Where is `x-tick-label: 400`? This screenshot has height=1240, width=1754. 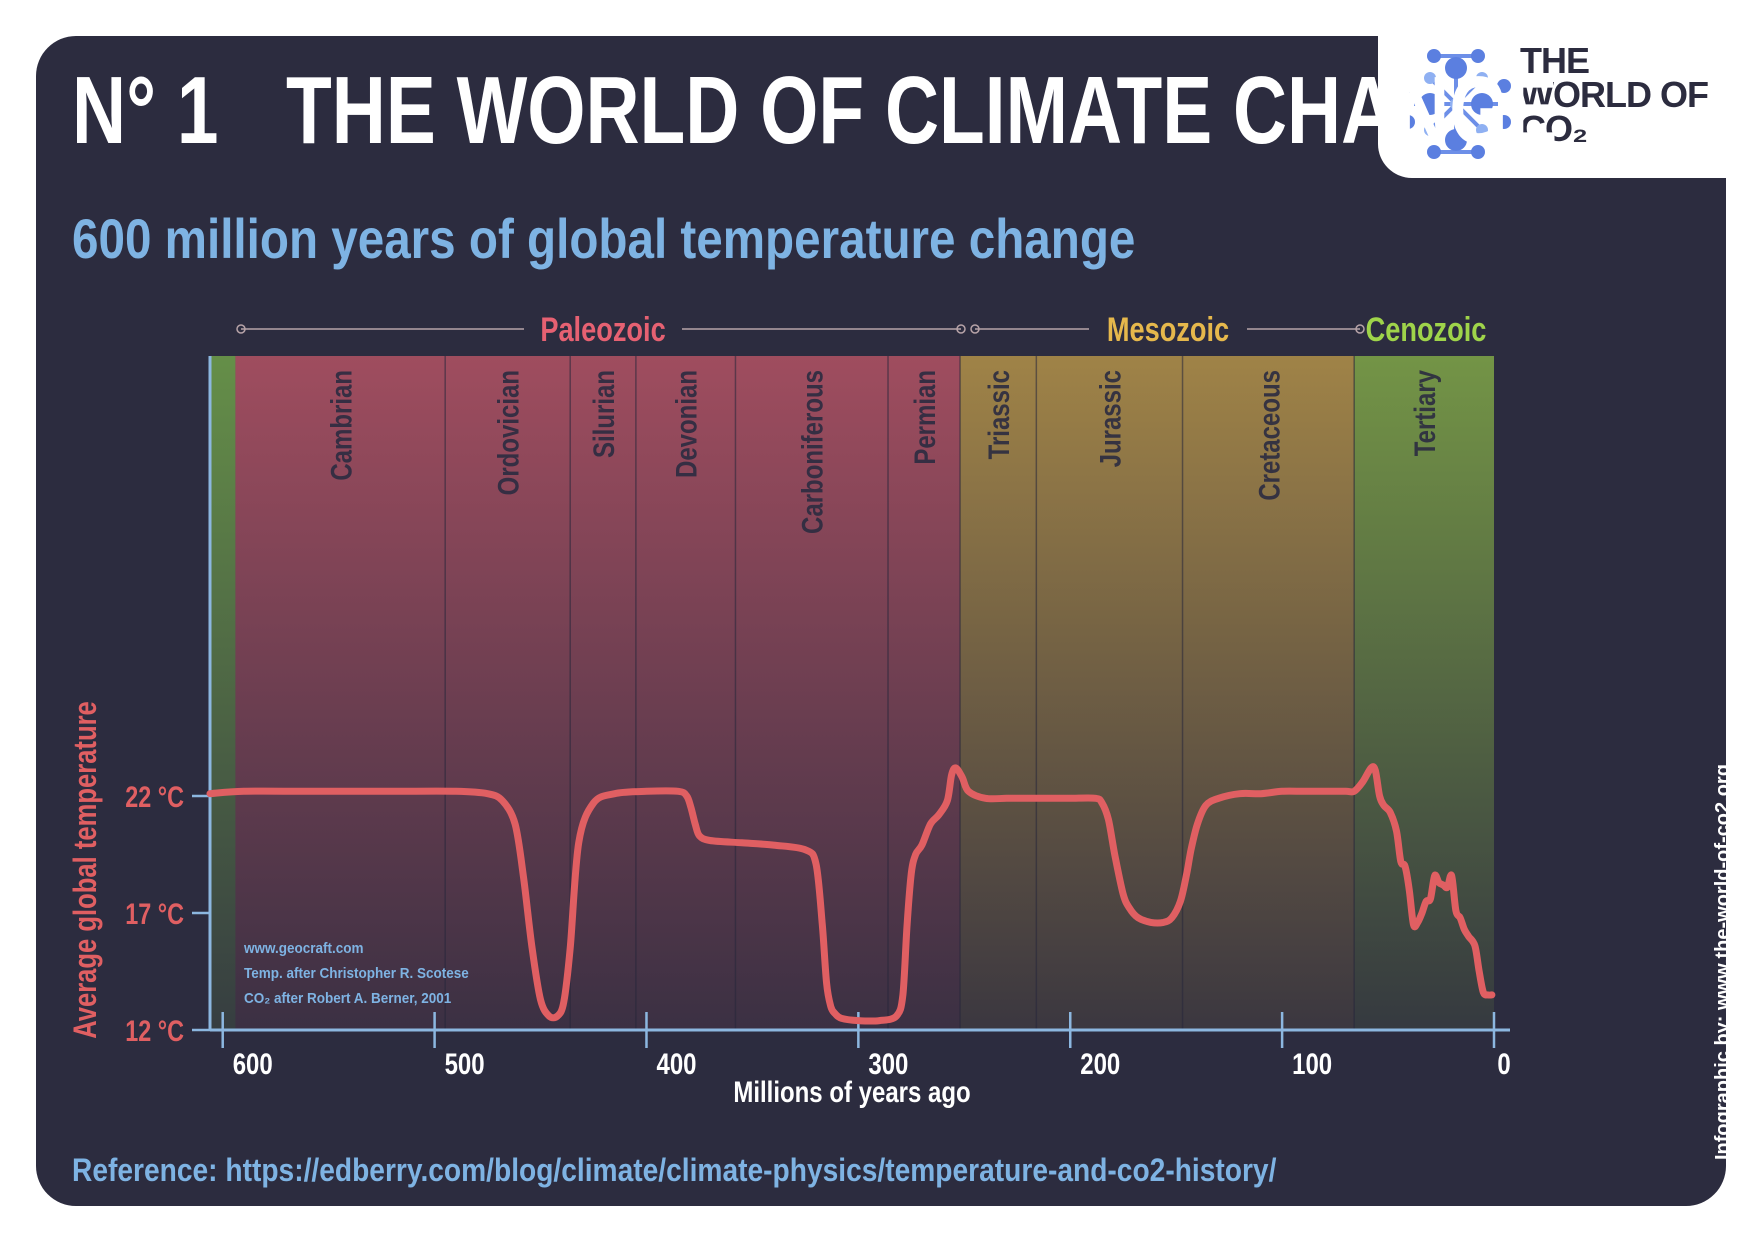
x-tick-label: 400 is located at coordinates (676, 1063).